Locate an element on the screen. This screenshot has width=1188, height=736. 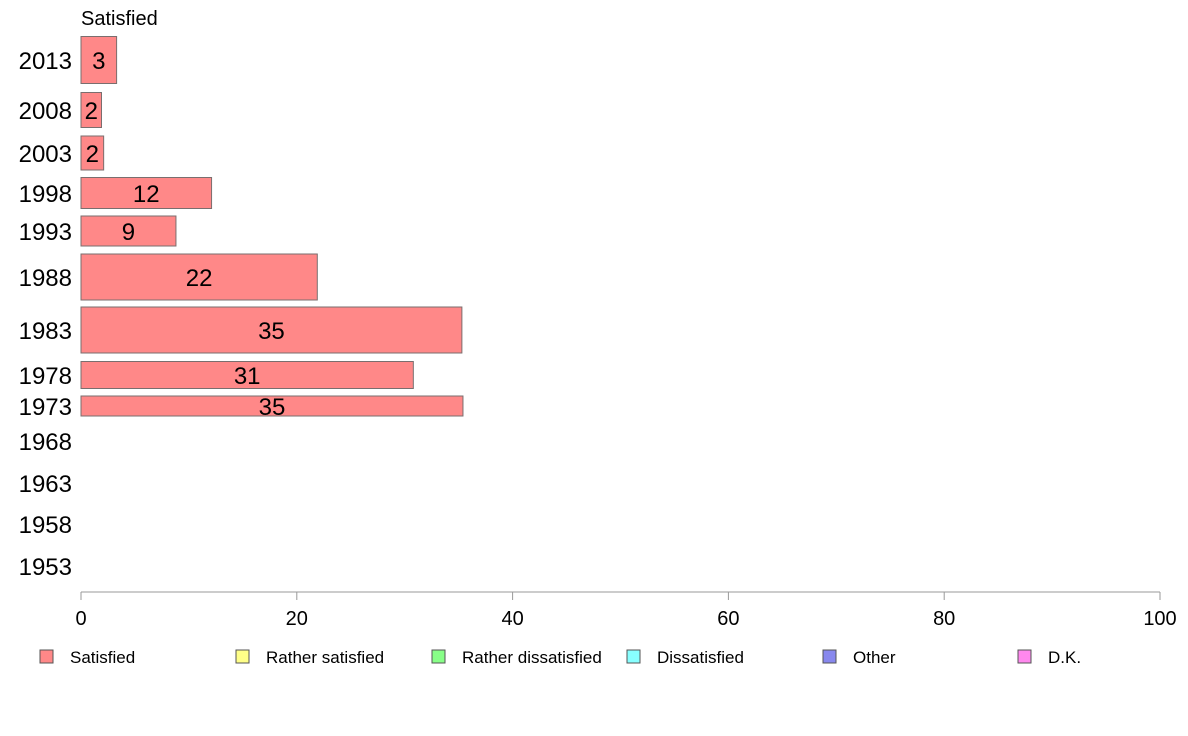
x-tick-label: 20 is located at coordinates (297, 619).